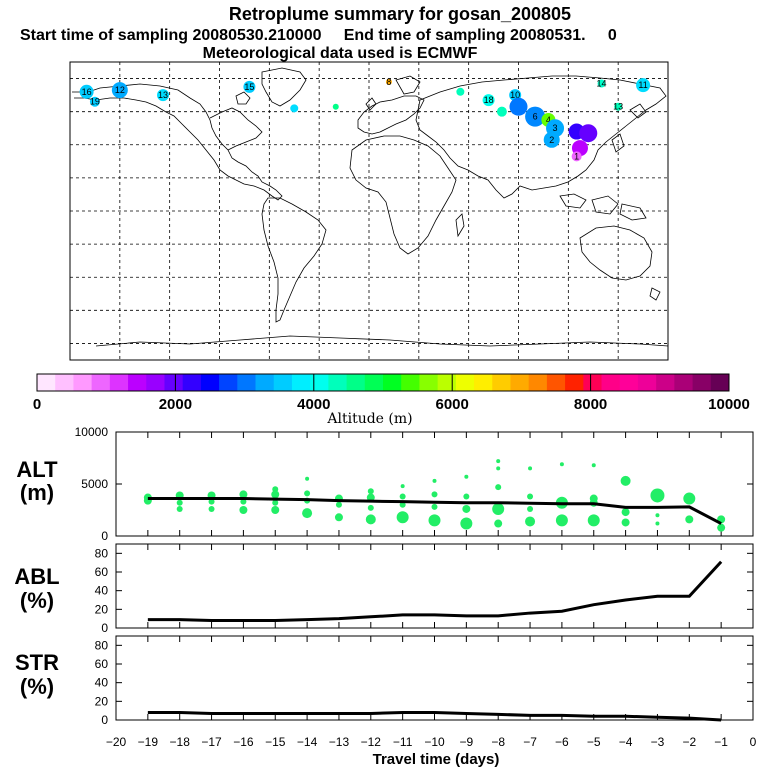  I want to click on cluster-number: 18, so click(489, 100).